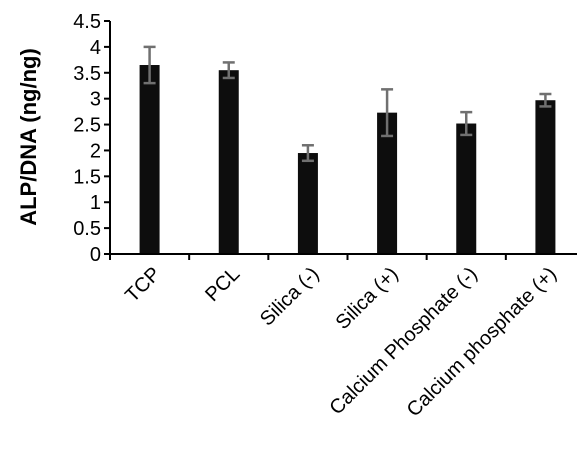 The width and height of the screenshot is (577, 462). I want to click on y-axis-label: ALP/DNA (ng/ng), so click(28, 137).